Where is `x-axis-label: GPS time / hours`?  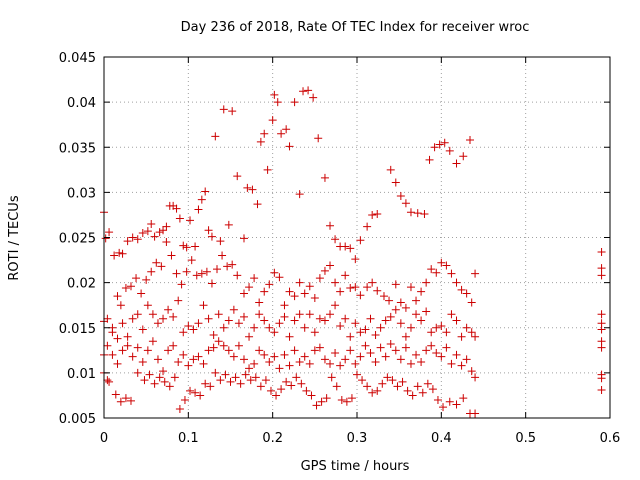 x-axis-label: GPS time / hours is located at coordinates (355, 466).